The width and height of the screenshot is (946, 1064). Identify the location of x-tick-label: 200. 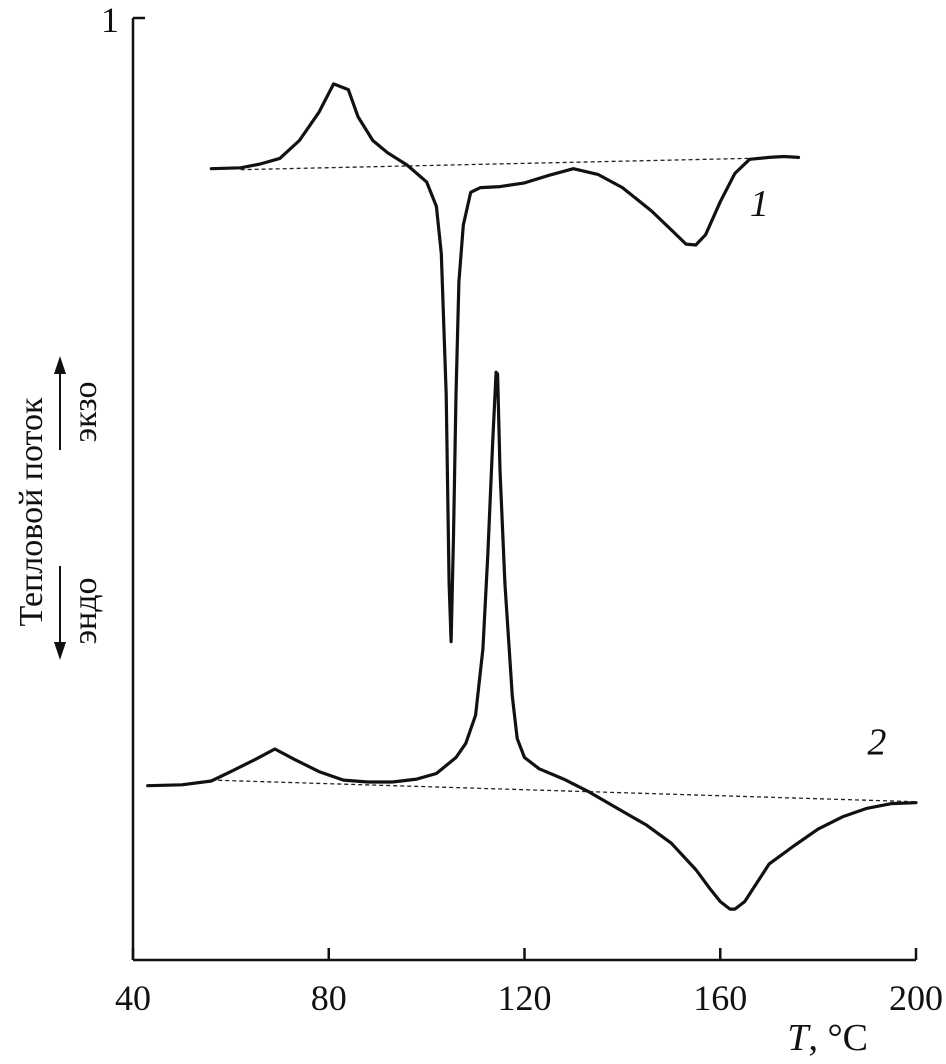
(916, 998).